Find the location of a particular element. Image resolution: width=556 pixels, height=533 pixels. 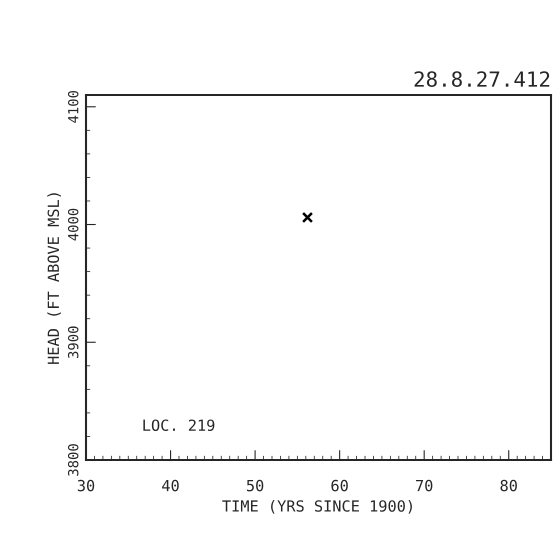

chart-title: 28.8.27.412 is located at coordinates (482, 79).